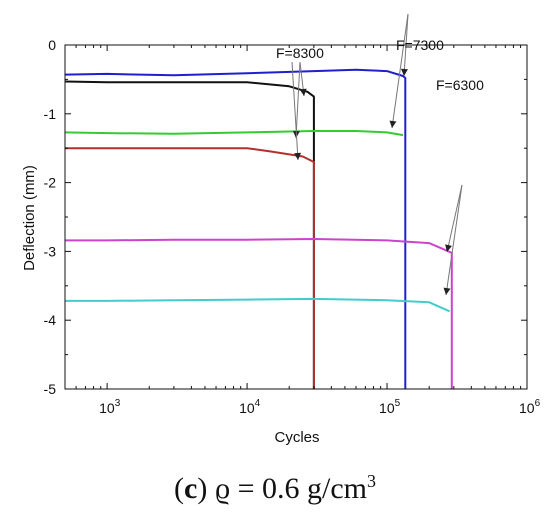 The width and height of the screenshot is (550, 526). Describe the element at coordinates (420, 45) in the screenshot. I see `annotation-f7300: F=7300` at that location.